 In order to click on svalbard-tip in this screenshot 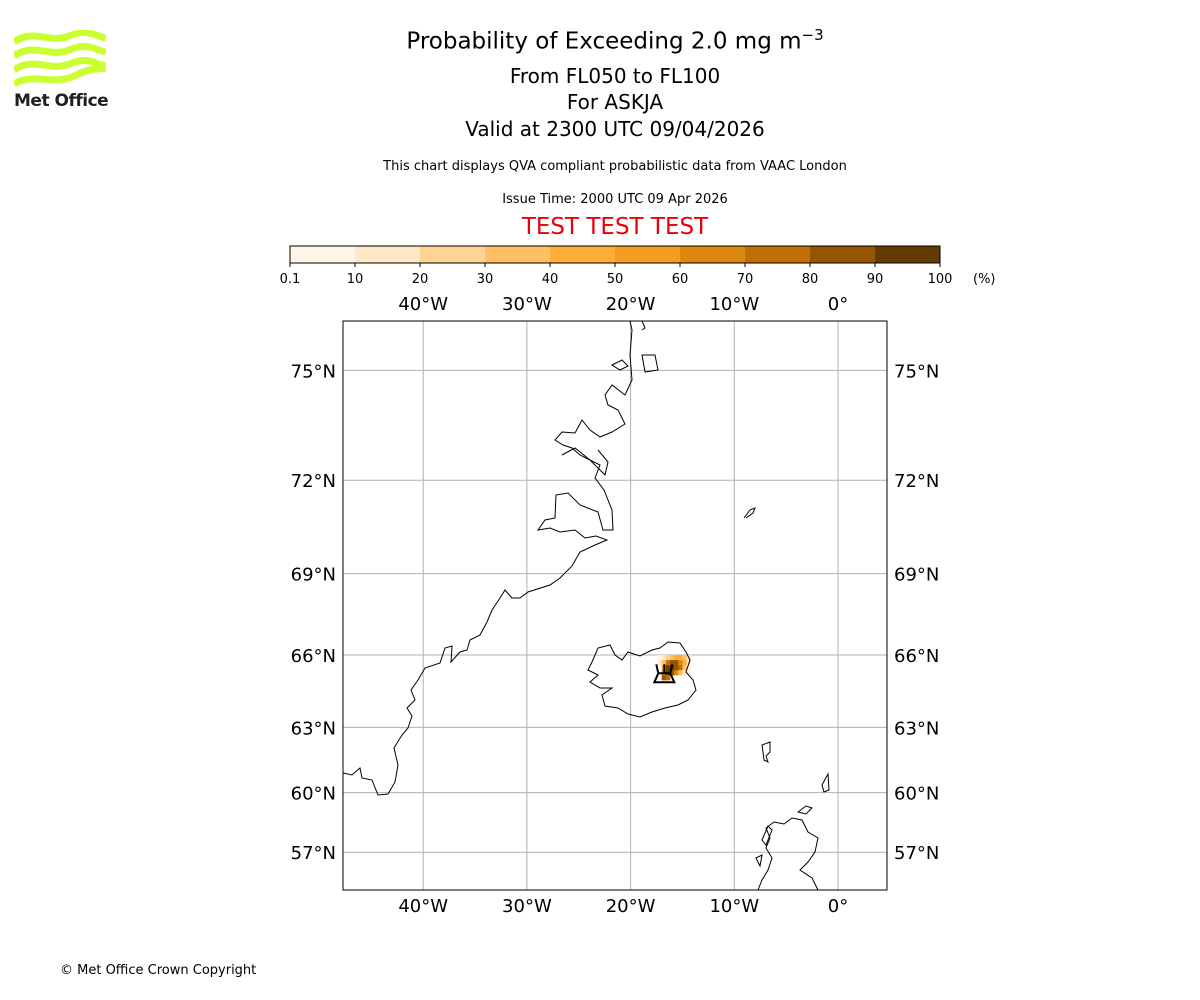, I will do `click(643, 326)`.